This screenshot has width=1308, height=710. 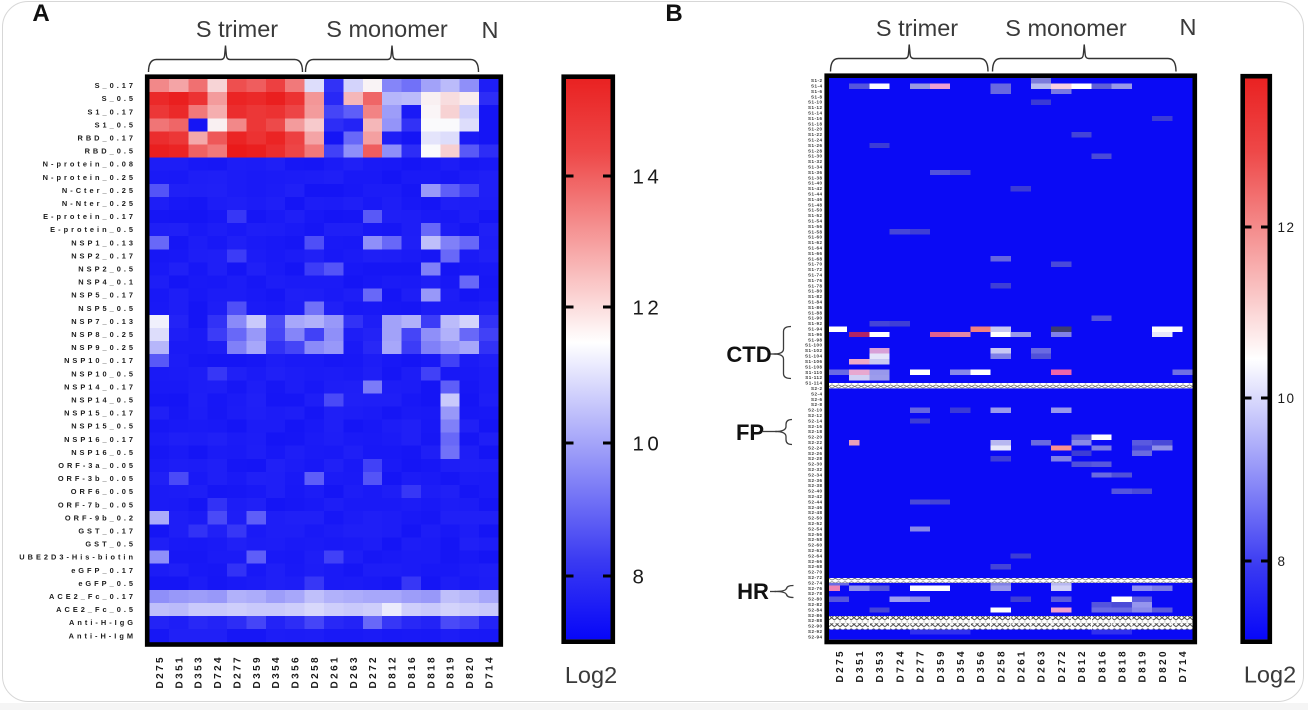 What do you see at coordinates (815, 329) in the screenshot?
I see `svg-text: S1-94` at bounding box center [815, 329].